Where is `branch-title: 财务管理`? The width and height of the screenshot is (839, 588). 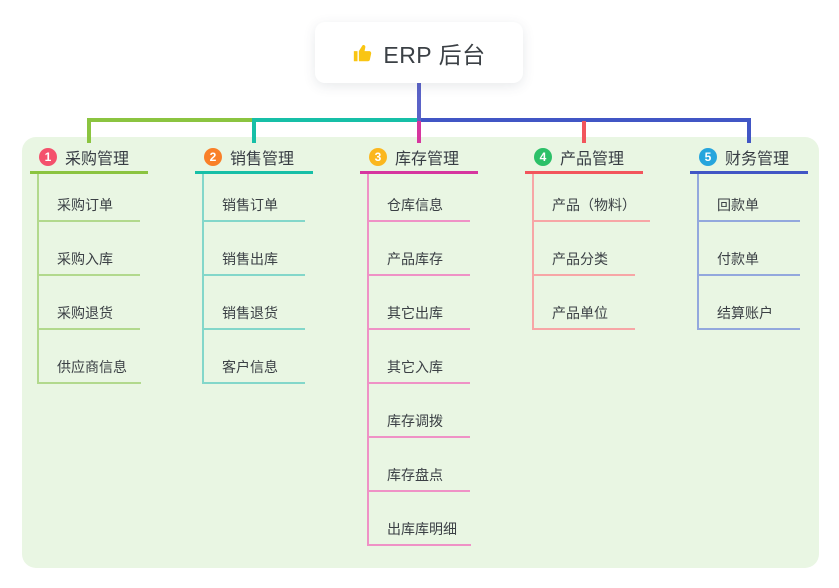
branch-title: 财务管理 is located at coordinates (757, 159).